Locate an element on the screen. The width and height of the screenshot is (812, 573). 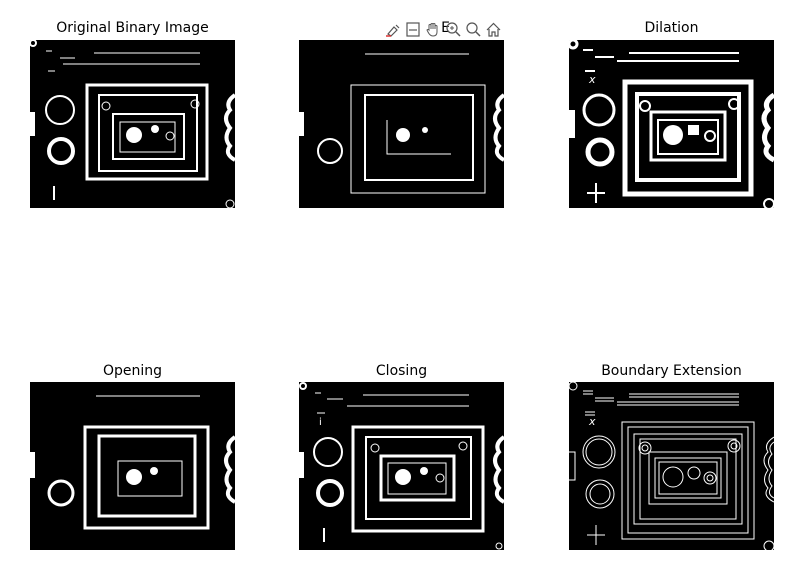
brush-icon is located at coordinates (393, 29).